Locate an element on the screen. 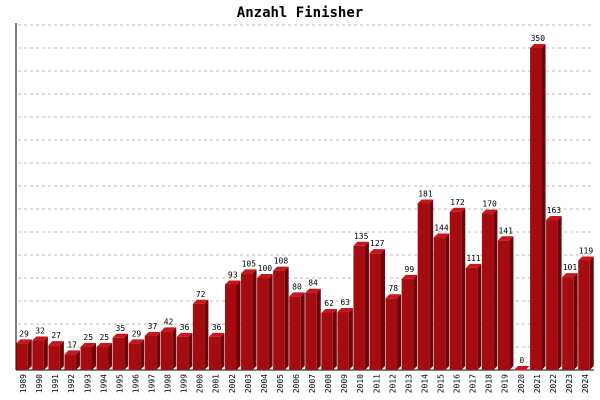  value-label: 35 is located at coordinates (121, 328).